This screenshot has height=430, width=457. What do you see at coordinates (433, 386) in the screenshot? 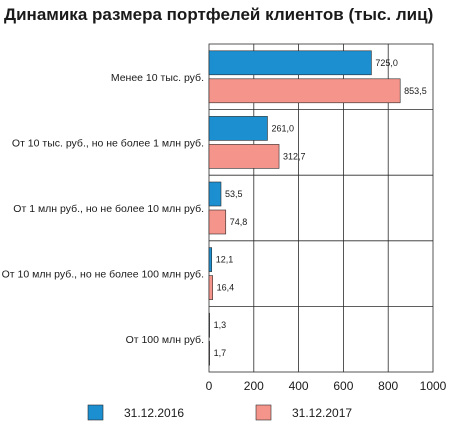
I see `x-tick-label: 1000` at bounding box center [433, 386].